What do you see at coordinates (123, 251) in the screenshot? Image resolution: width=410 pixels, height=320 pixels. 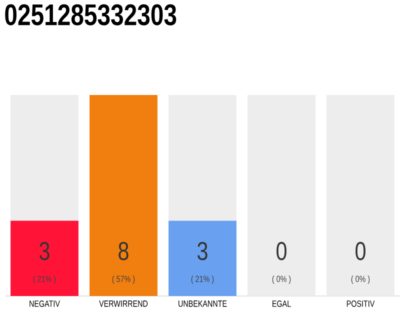 I see `data-label: 8` at bounding box center [123, 251].